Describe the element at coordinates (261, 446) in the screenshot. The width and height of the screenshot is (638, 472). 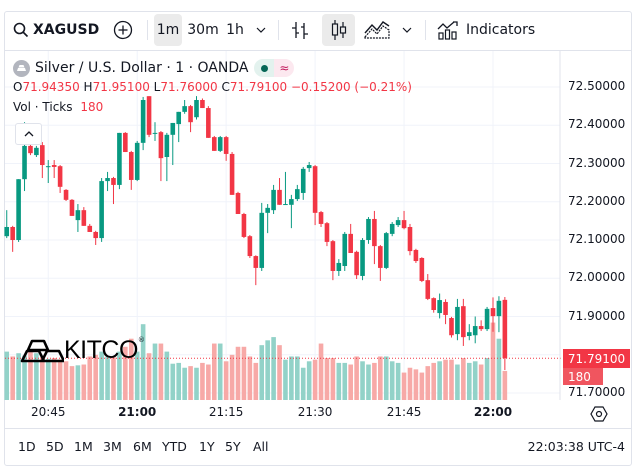
I see `range-all: All` at that location.